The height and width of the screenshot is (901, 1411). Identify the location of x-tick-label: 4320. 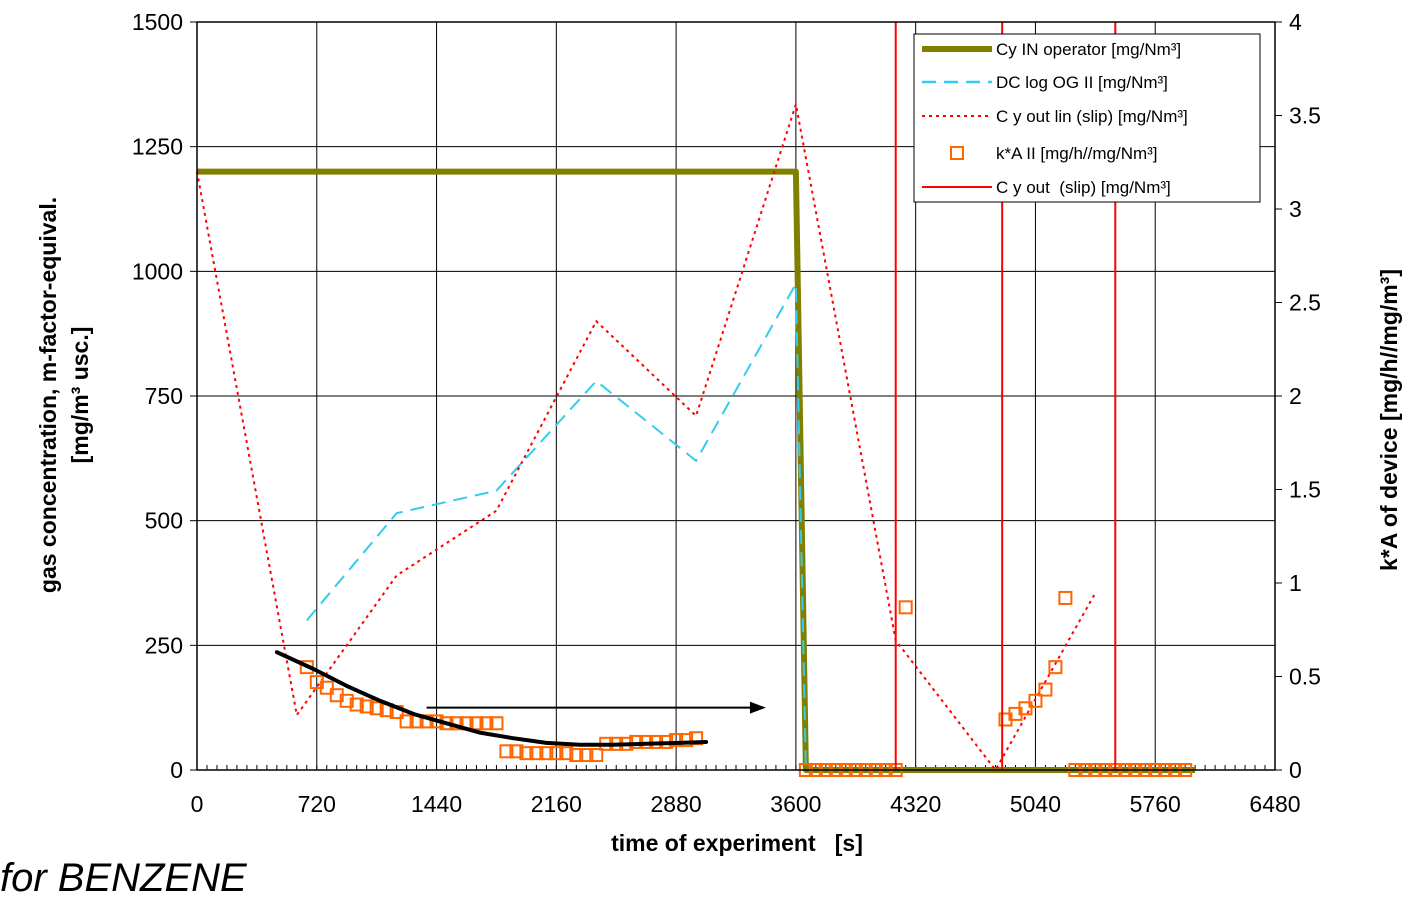
(915, 804).